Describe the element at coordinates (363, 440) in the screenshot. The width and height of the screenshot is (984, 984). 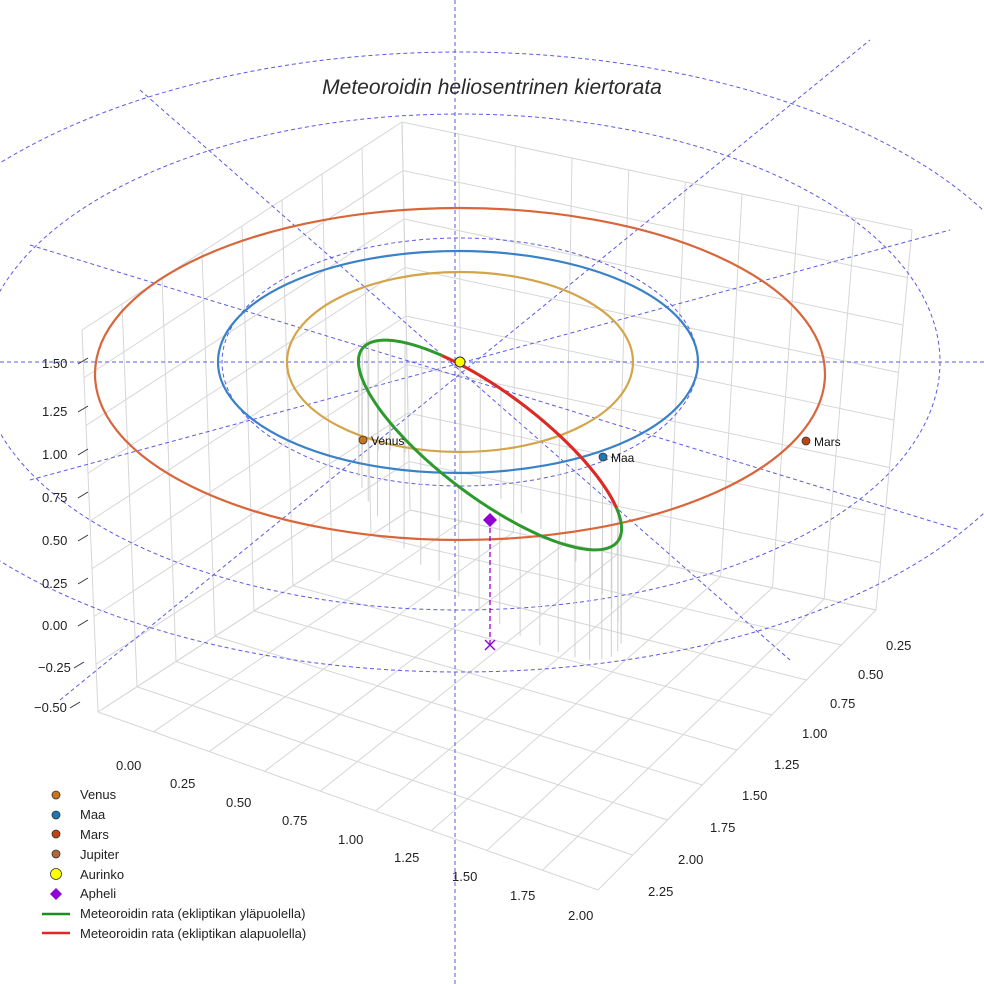
I see `planet-marker-venus` at that location.